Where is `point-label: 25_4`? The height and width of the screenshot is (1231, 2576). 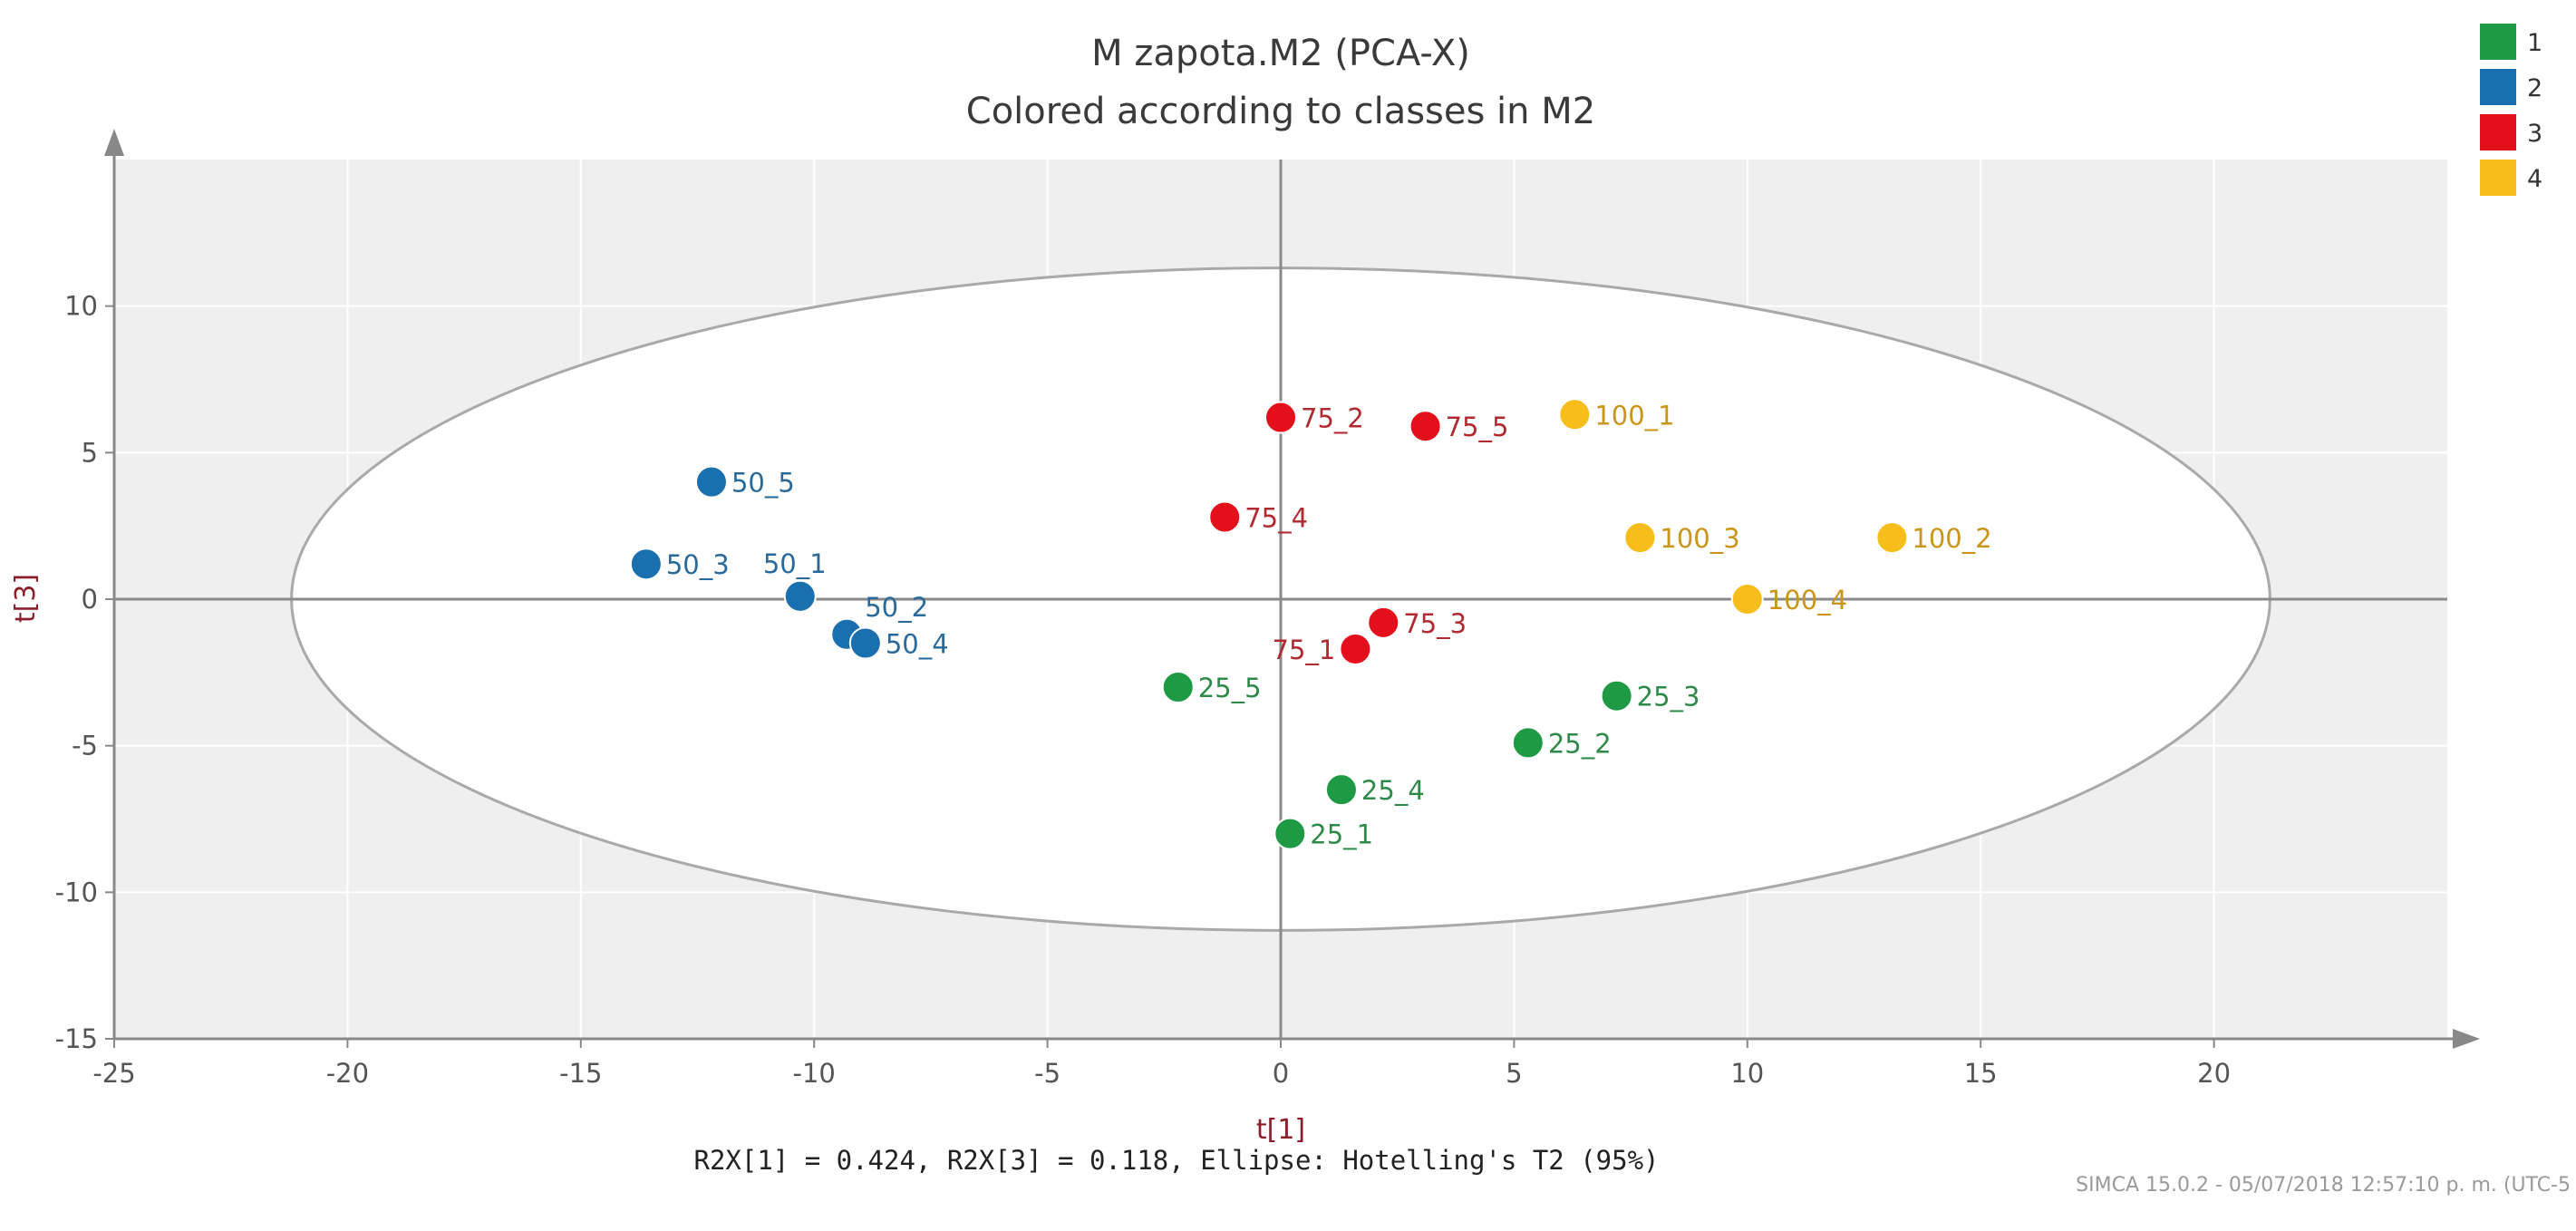
point-label: 25_4 is located at coordinates (1393, 791).